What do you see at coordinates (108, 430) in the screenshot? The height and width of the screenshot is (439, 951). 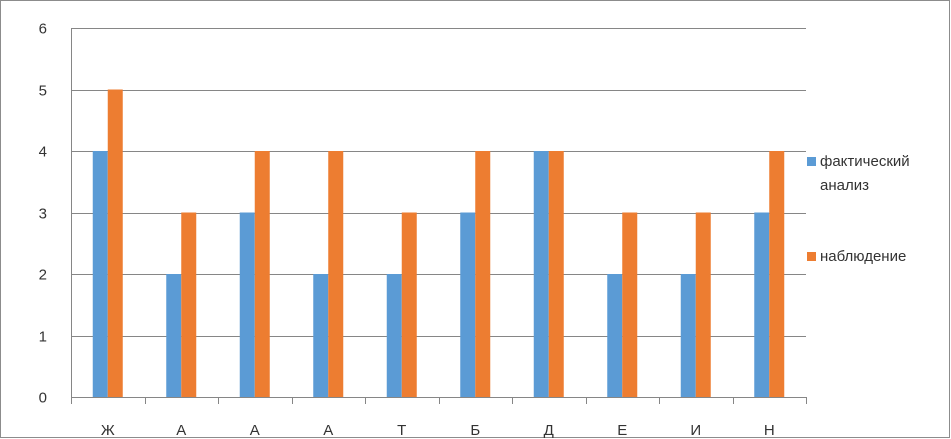 I see `x-tick-label: Ж` at bounding box center [108, 430].